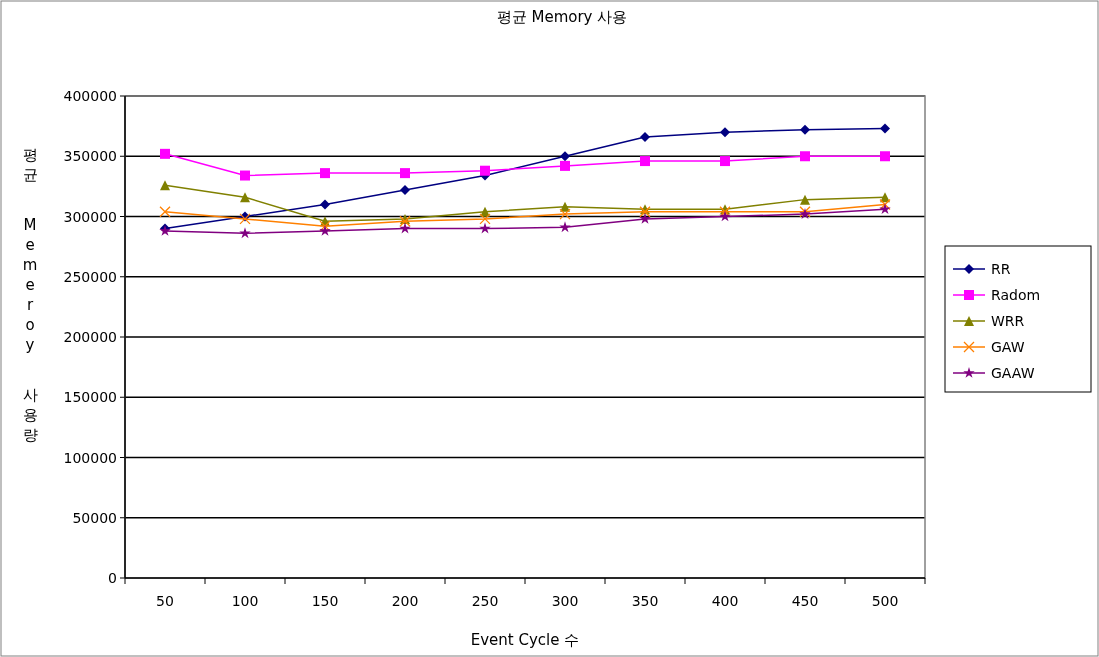  Describe the element at coordinates (245, 601) in the screenshot. I see `x-tick-label: 100` at that location.